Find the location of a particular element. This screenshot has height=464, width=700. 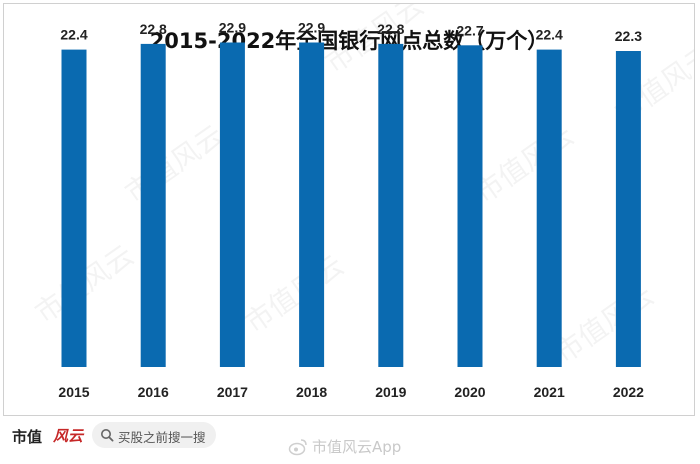

footer-bar: 市值 风云 买股之前搜一搜 市值风云App is located at coordinates (350, 440).